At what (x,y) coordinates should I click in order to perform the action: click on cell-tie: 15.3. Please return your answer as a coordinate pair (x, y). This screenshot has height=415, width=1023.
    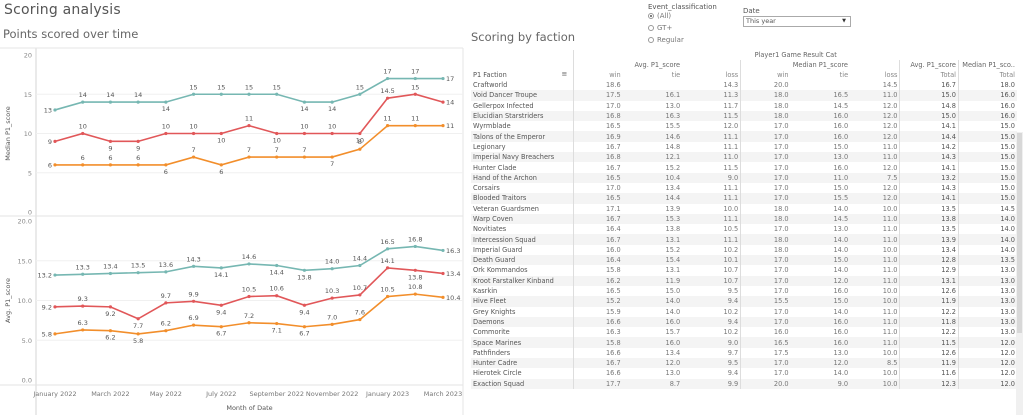
    Looking at the image, I should click on (652, 219).